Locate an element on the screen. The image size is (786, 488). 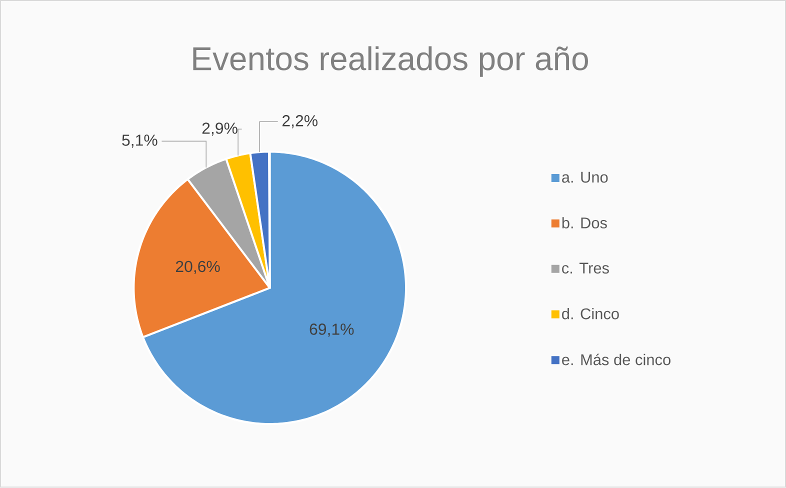
legend-label: d. Cinco is located at coordinates (590, 314).